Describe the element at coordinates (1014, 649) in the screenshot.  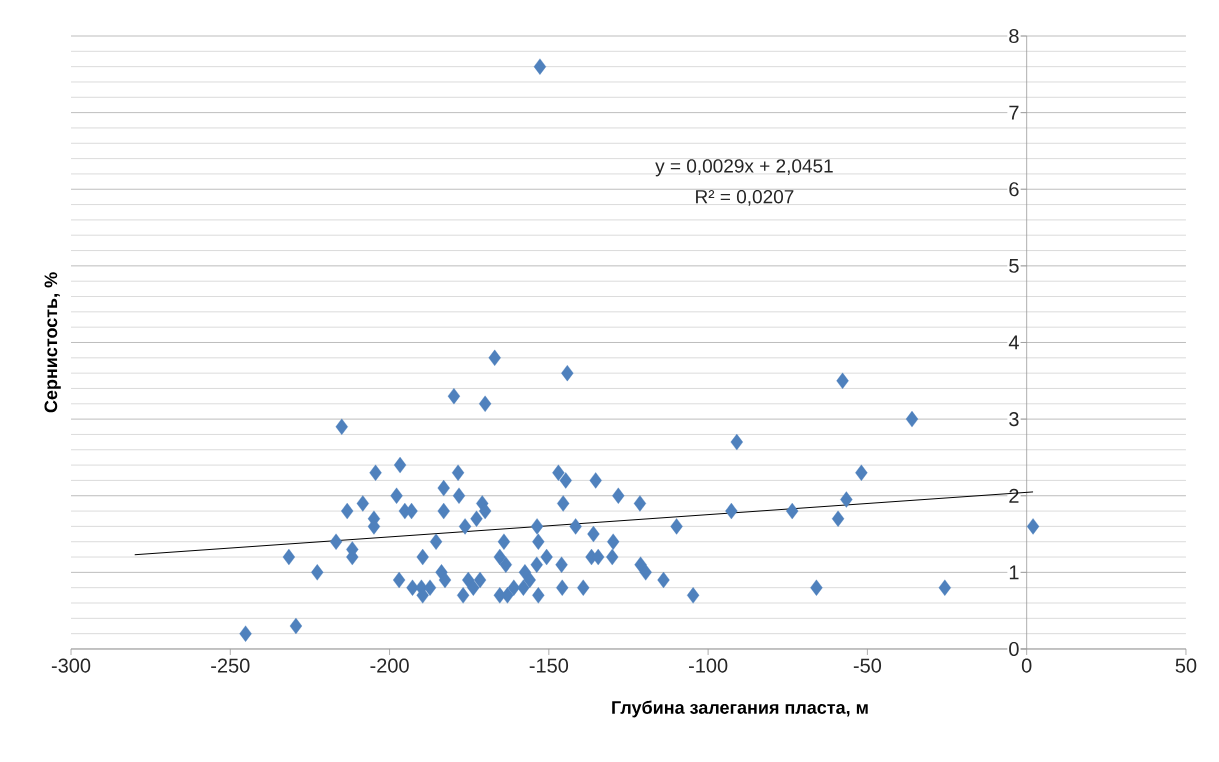
I see `y-tick-label: 0` at that location.